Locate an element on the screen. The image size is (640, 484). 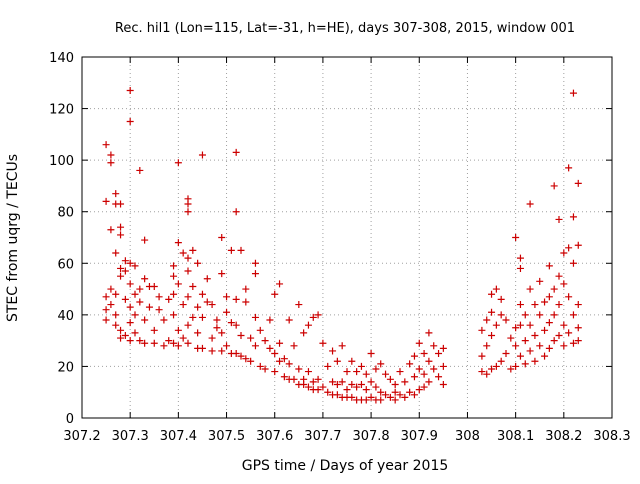
y-tick-label: 140 is located at coordinates (61, 58).